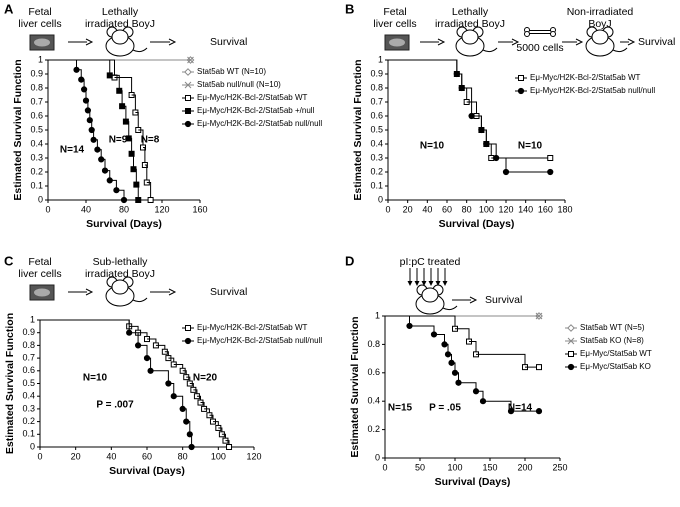 This screenshot has height=507, width=680. I want to click on x-tick-label: 50, so click(420, 467).